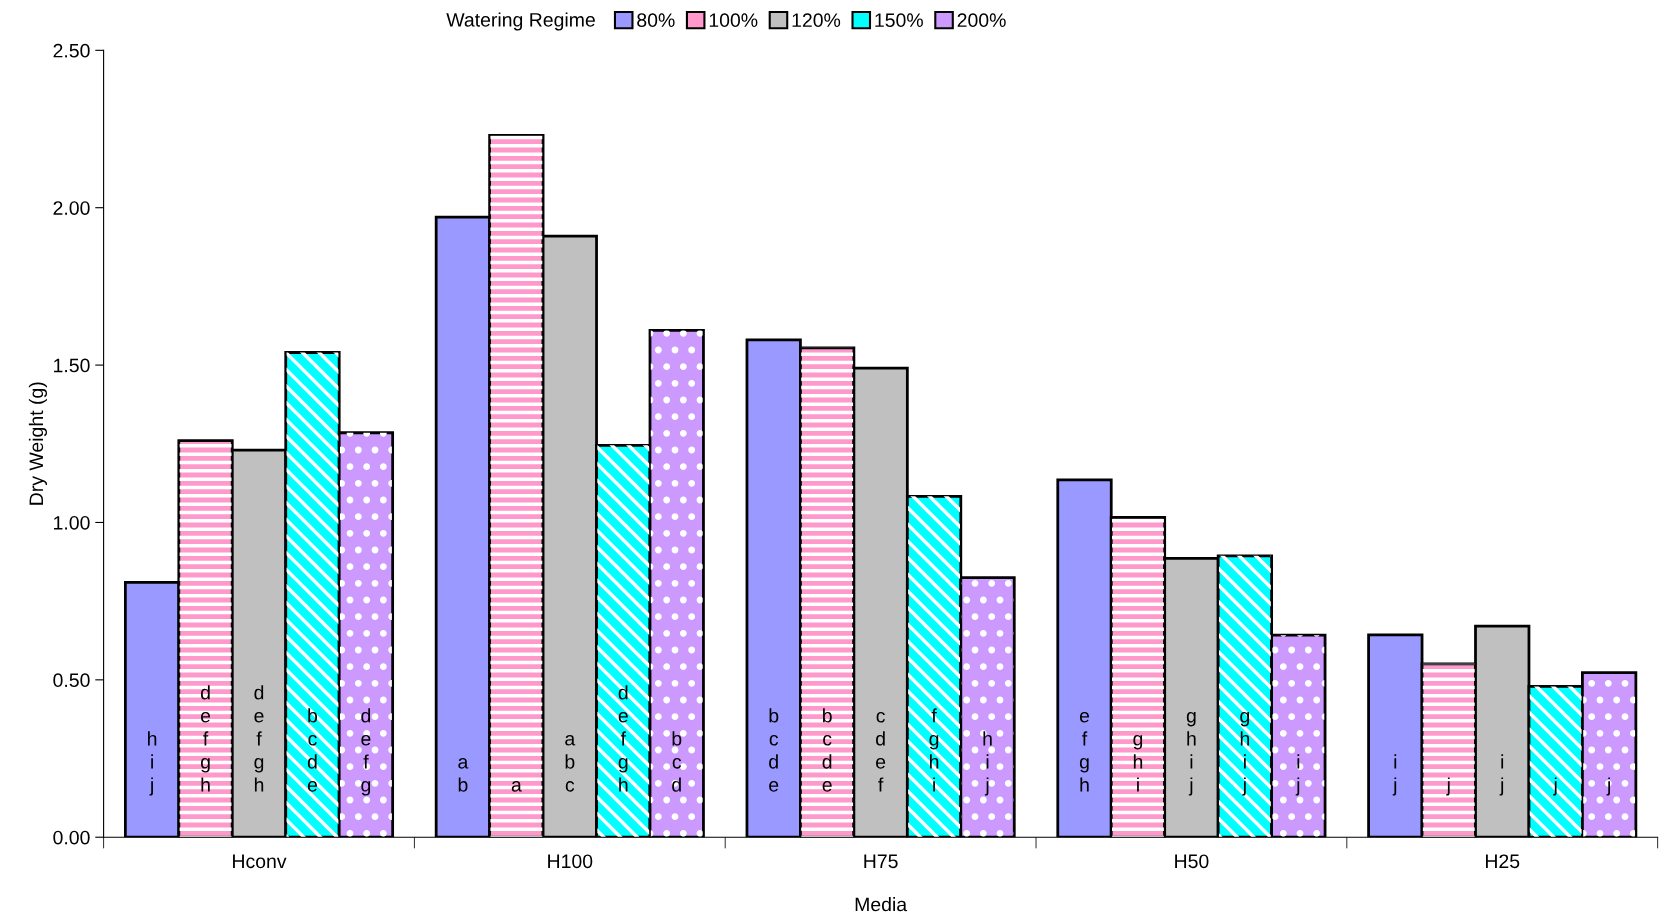 This screenshot has height=915, width=1671. I want to click on x-tick-label: Hconv, so click(260, 861).